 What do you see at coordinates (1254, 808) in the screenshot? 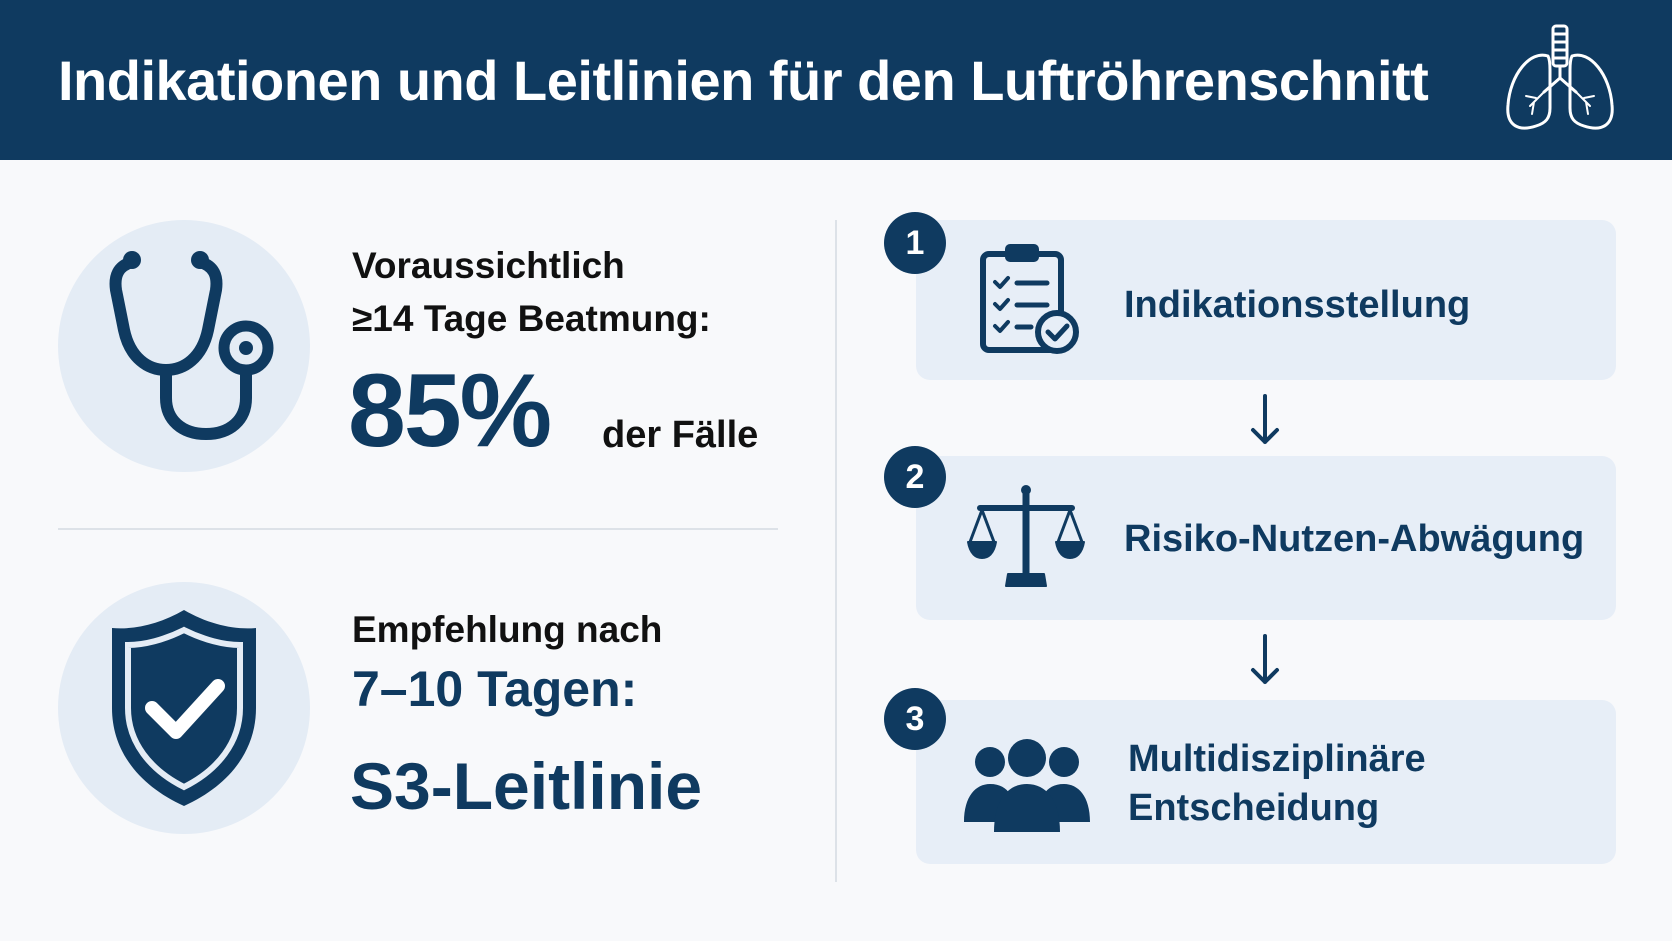
I see `step-3-label-line2: Entscheidung` at bounding box center [1254, 808].